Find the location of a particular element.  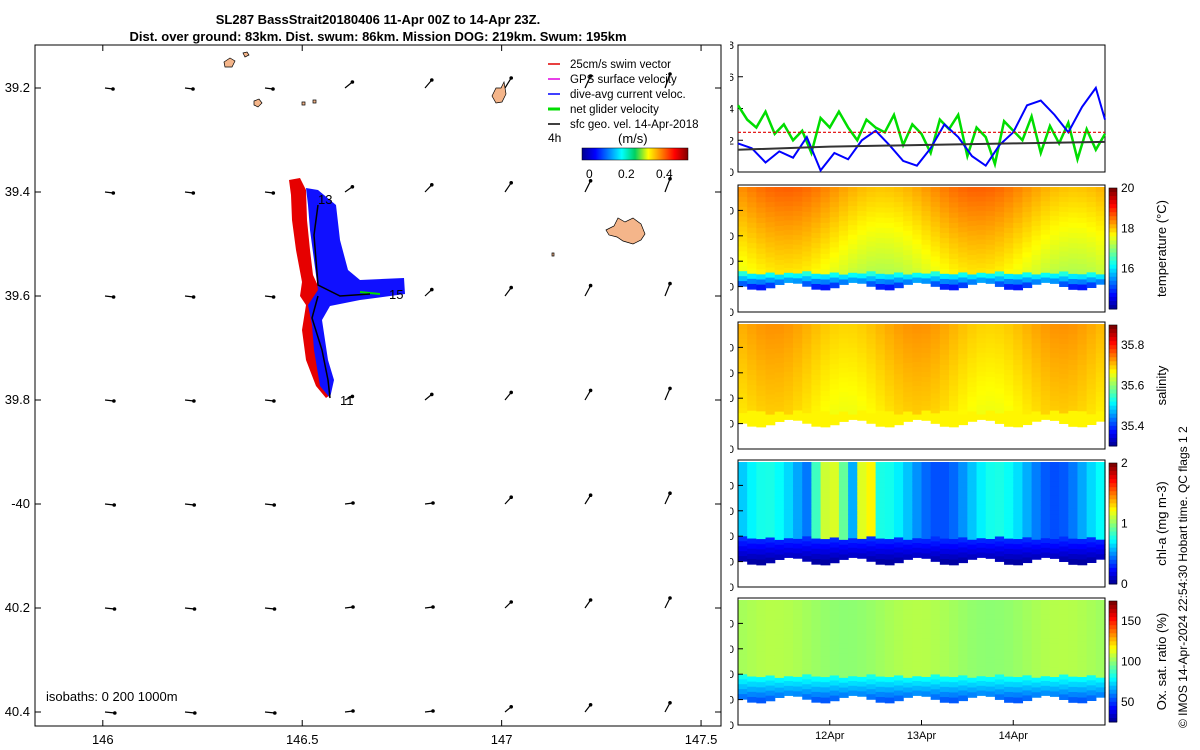

depth-tick-label: 60 is located at coordinates (732, 675).